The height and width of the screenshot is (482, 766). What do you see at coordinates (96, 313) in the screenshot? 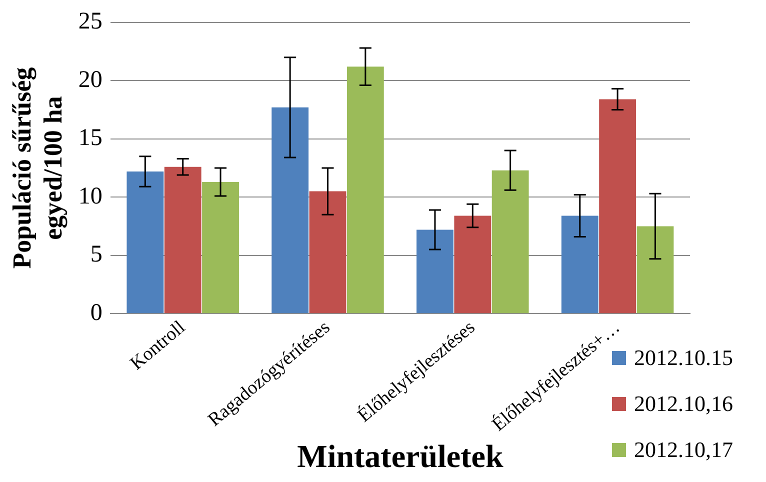
I see `y-tick-label: 0` at bounding box center [96, 313].